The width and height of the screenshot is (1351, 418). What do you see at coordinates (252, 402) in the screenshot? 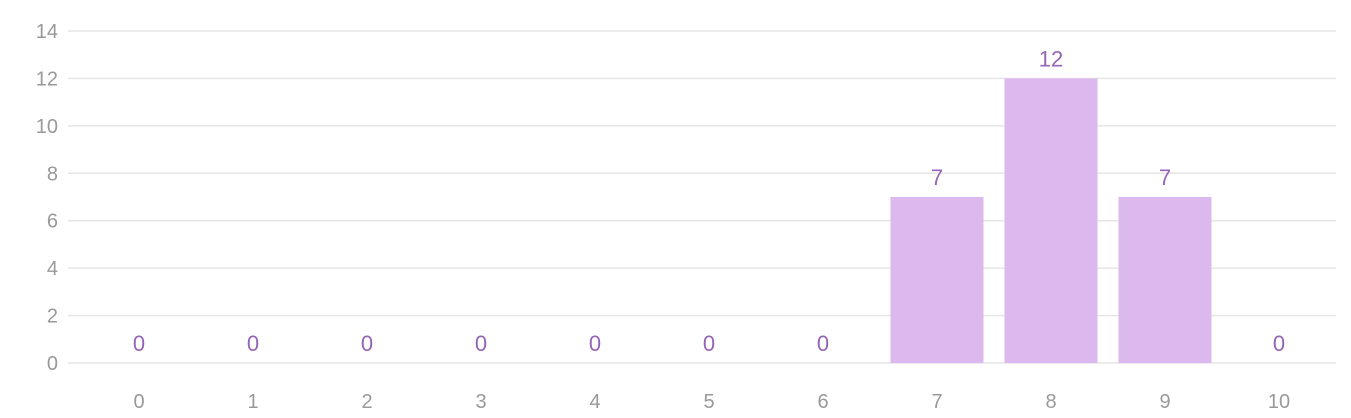
I see `x-tick-label: 1` at bounding box center [252, 402].